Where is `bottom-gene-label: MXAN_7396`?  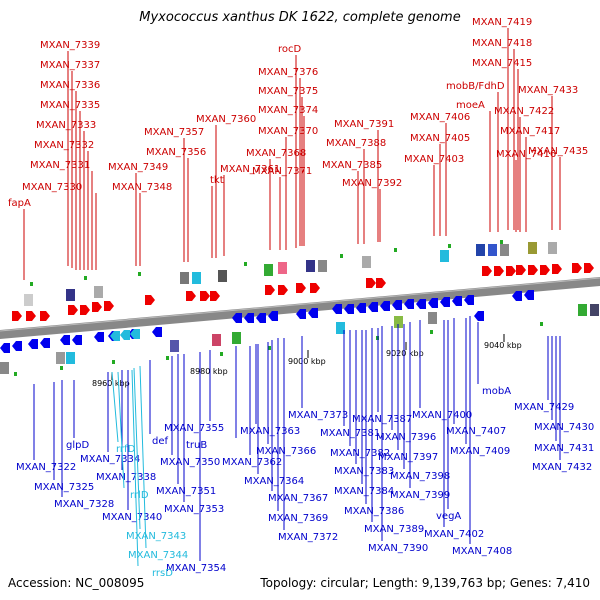
bottom-gene-label: MXAN_7396 is located at coordinates (406, 437).